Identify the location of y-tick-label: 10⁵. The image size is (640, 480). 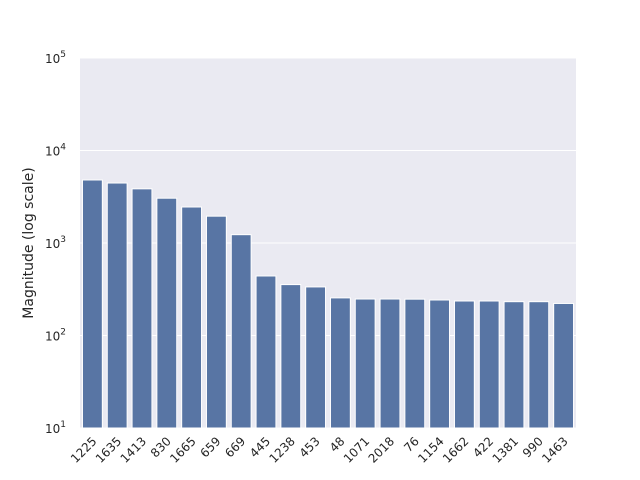
(55, 58).